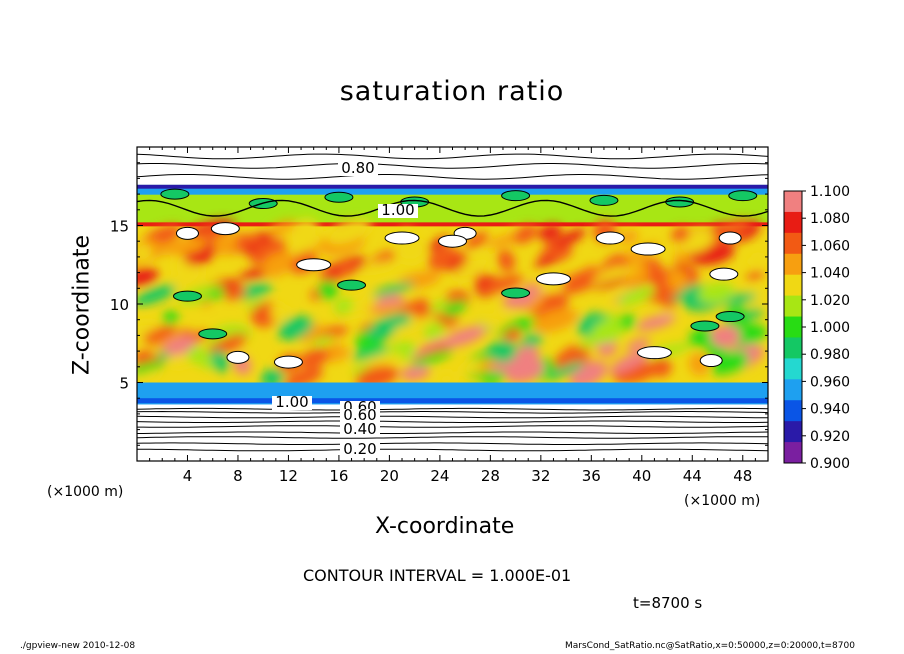 The height and width of the screenshot is (654, 904). I want to click on x-tick-label: 44, so click(692, 476).